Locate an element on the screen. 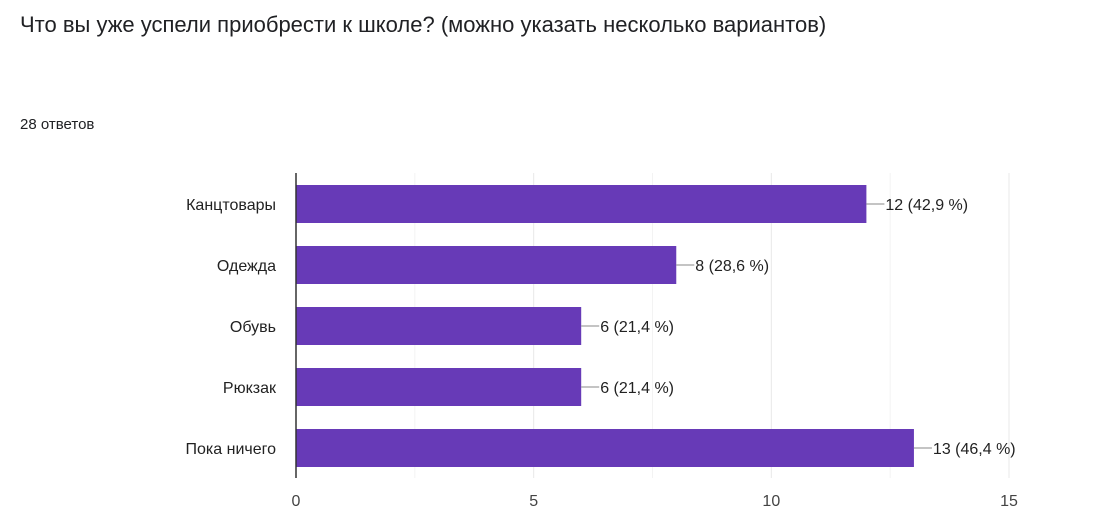  value-label: 8 (28,6 %) is located at coordinates (732, 266).